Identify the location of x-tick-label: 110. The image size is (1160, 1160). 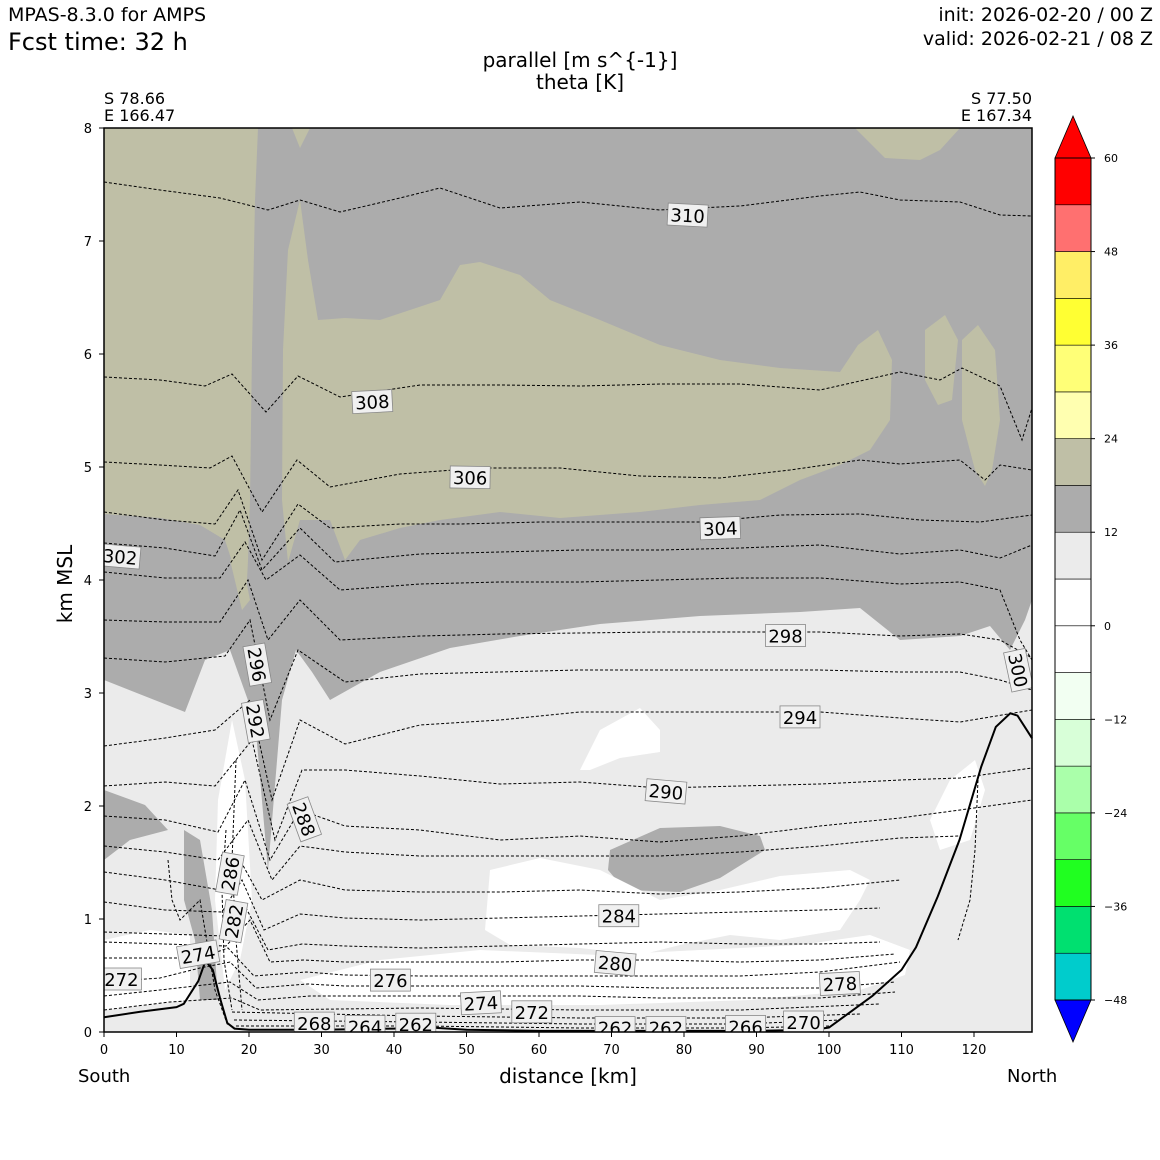
(901, 1050).